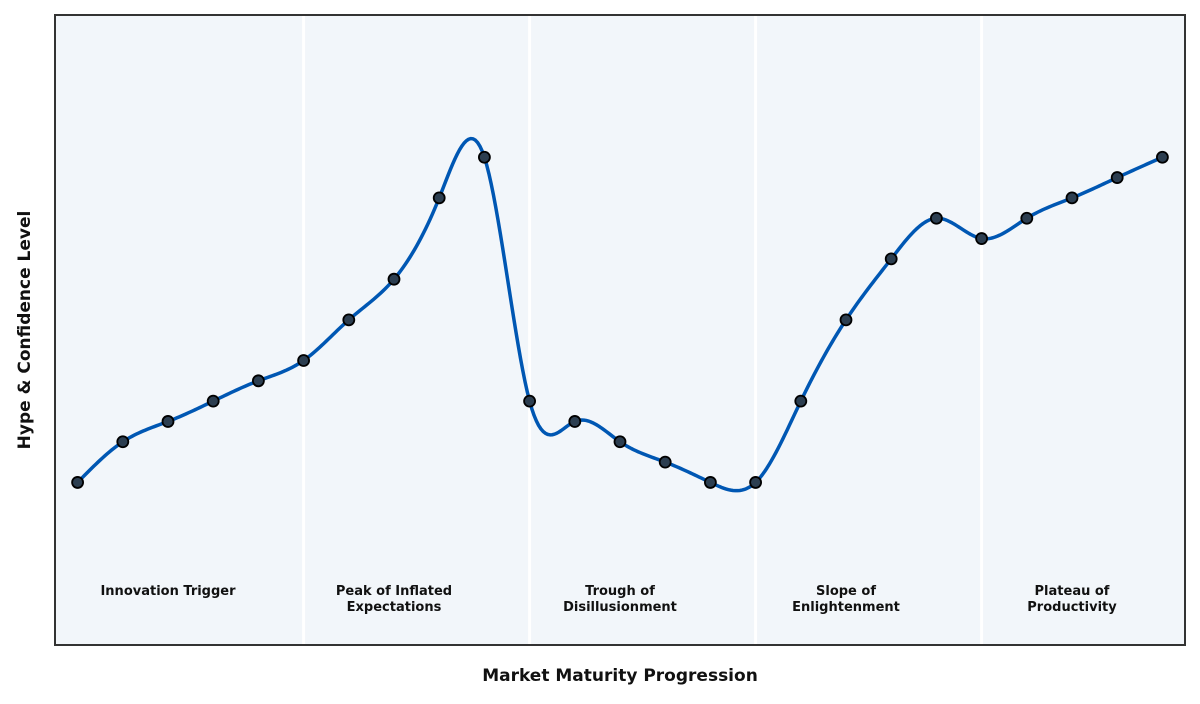 This screenshot has width=1200, height=704. What do you see at coordinates (846, 599) in the screenshot?
I see `phase-label: Slope of Enlightenment` at bounding box center [846, 599].